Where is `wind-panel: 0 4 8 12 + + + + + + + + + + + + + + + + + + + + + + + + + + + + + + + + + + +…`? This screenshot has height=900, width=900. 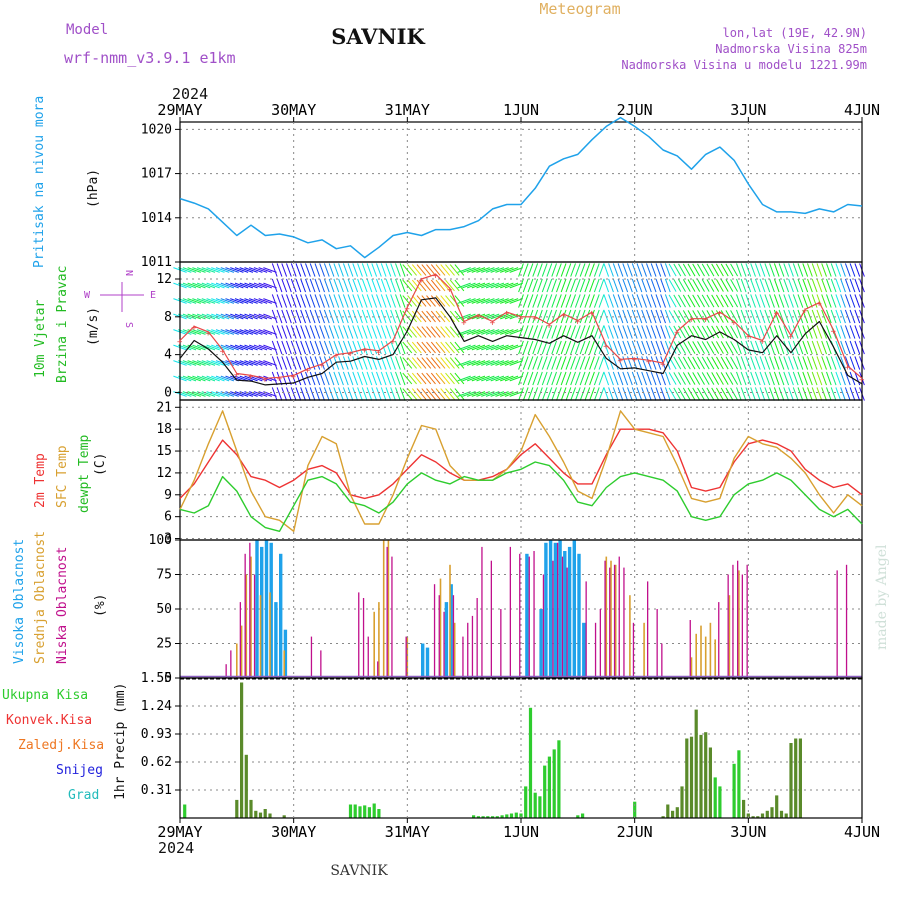 wind-panel: 0 4 8 12 + + + + + + + + + + + + + + + + + + + + + + + + + + + + + + + + + + +… is located at coordinates (510, 331).